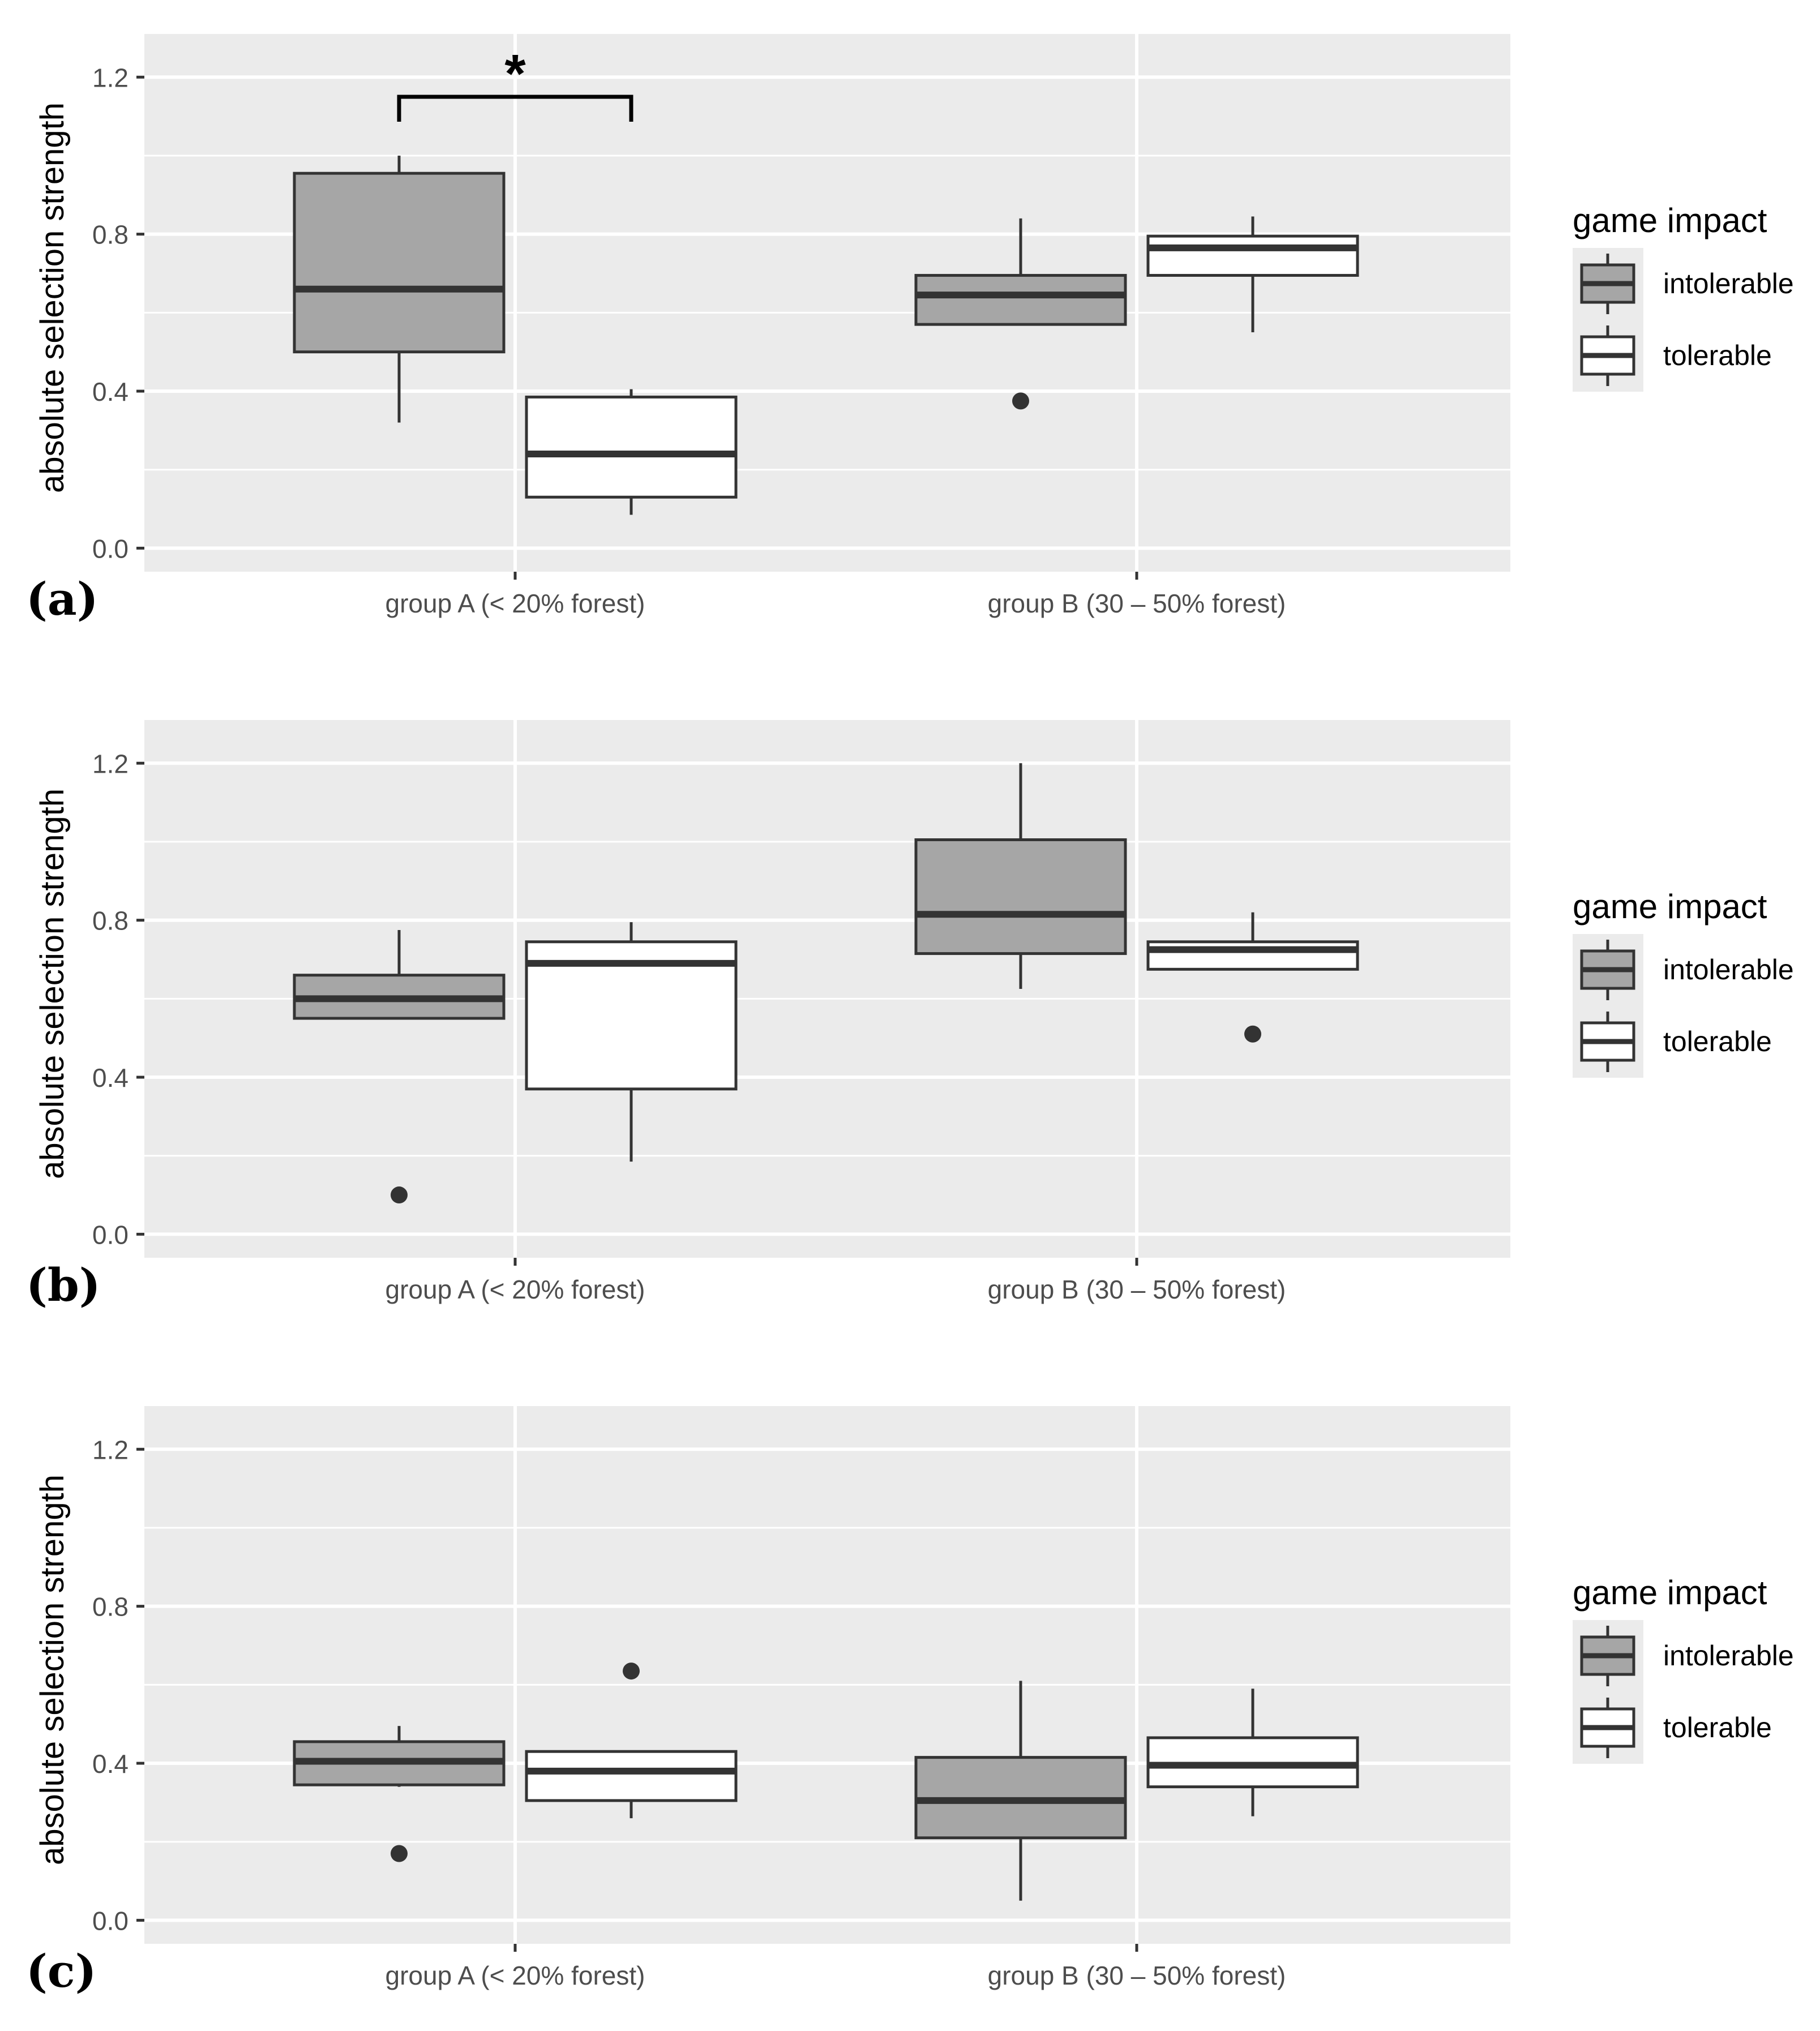 This screenshot has height=2031, width=1820. What do you see at coordinates (62, 599) in the screenshot?
I see `panel-label: (a)` at bounding box center [62, 599].